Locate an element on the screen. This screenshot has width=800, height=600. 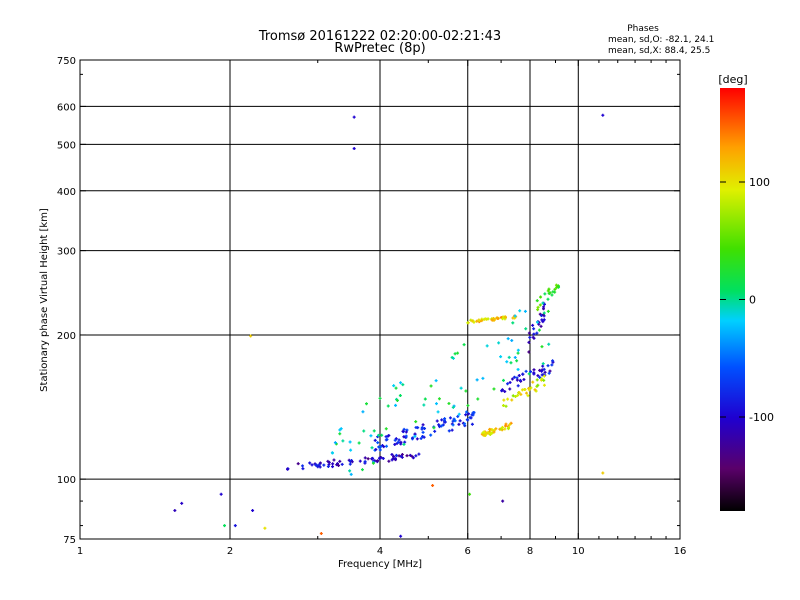
x-tick-label: 8 is located at coordinates (530, 551).